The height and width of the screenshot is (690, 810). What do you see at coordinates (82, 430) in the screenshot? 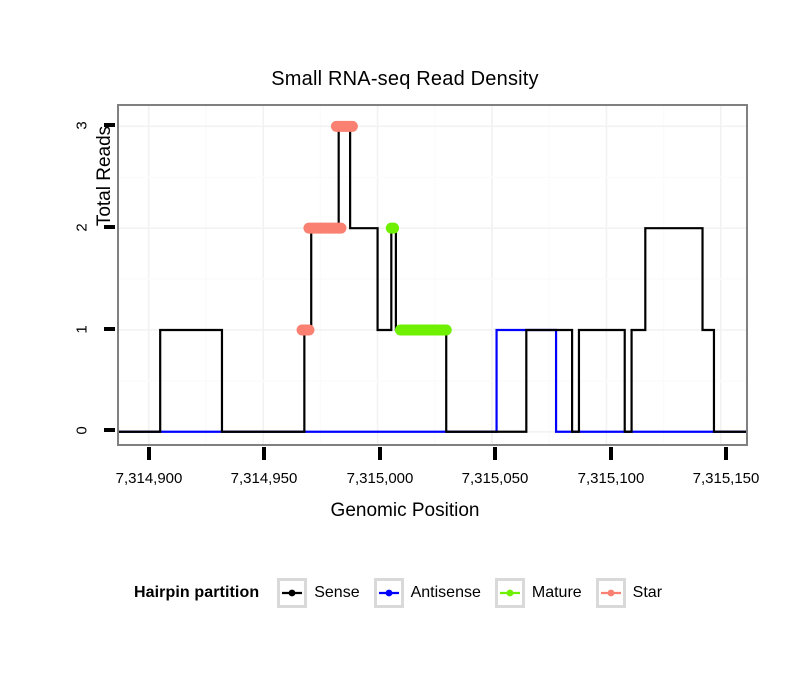
I see `y-tick-label-0: 0` at bounding box center [82, 430].